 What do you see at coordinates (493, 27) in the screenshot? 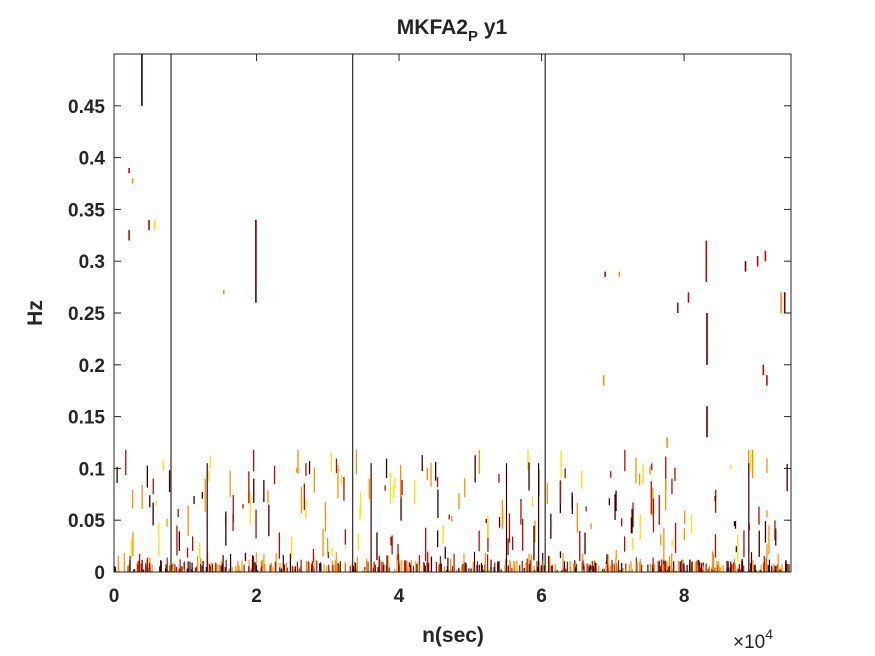
I see `chart-title-tail: y1` at bounding box center [493, 27].